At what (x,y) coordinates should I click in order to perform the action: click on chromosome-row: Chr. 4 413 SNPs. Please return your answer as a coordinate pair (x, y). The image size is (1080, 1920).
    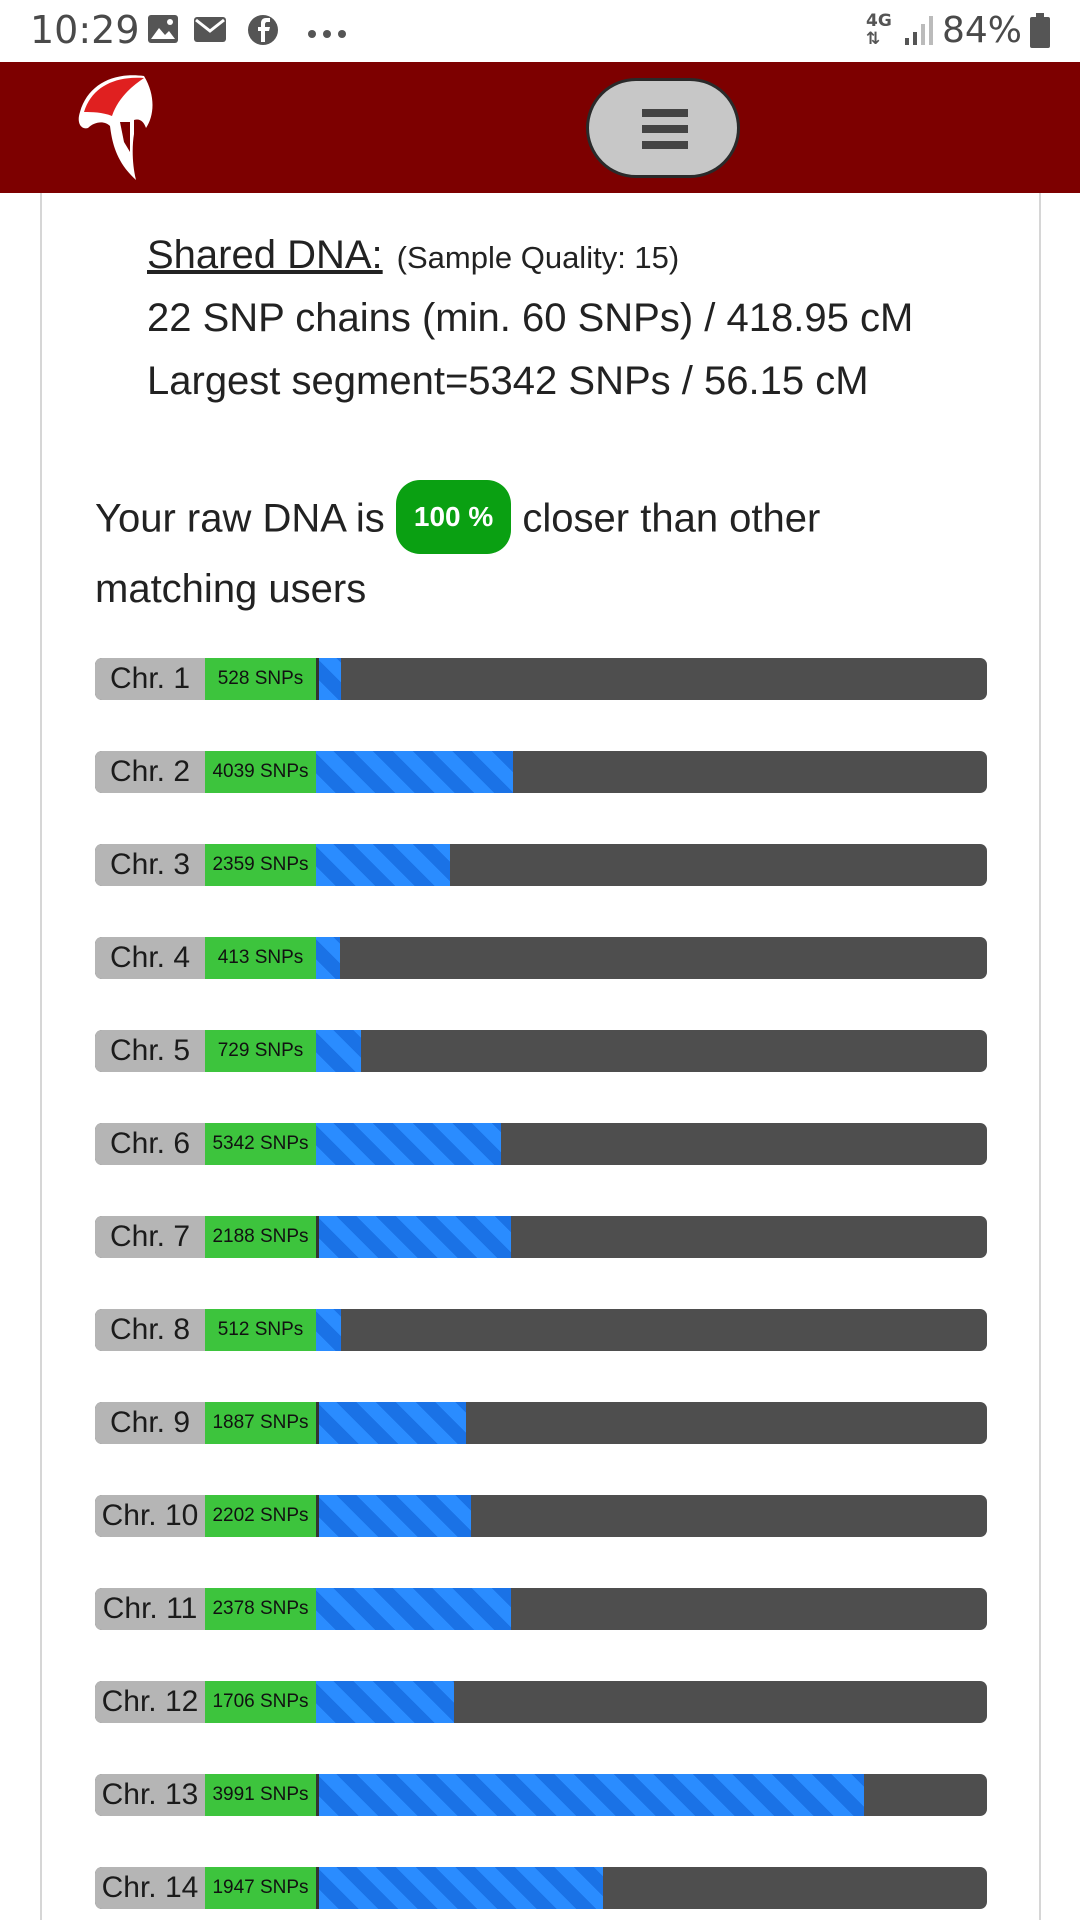
    Looking at the image, I should click on (541, 958).